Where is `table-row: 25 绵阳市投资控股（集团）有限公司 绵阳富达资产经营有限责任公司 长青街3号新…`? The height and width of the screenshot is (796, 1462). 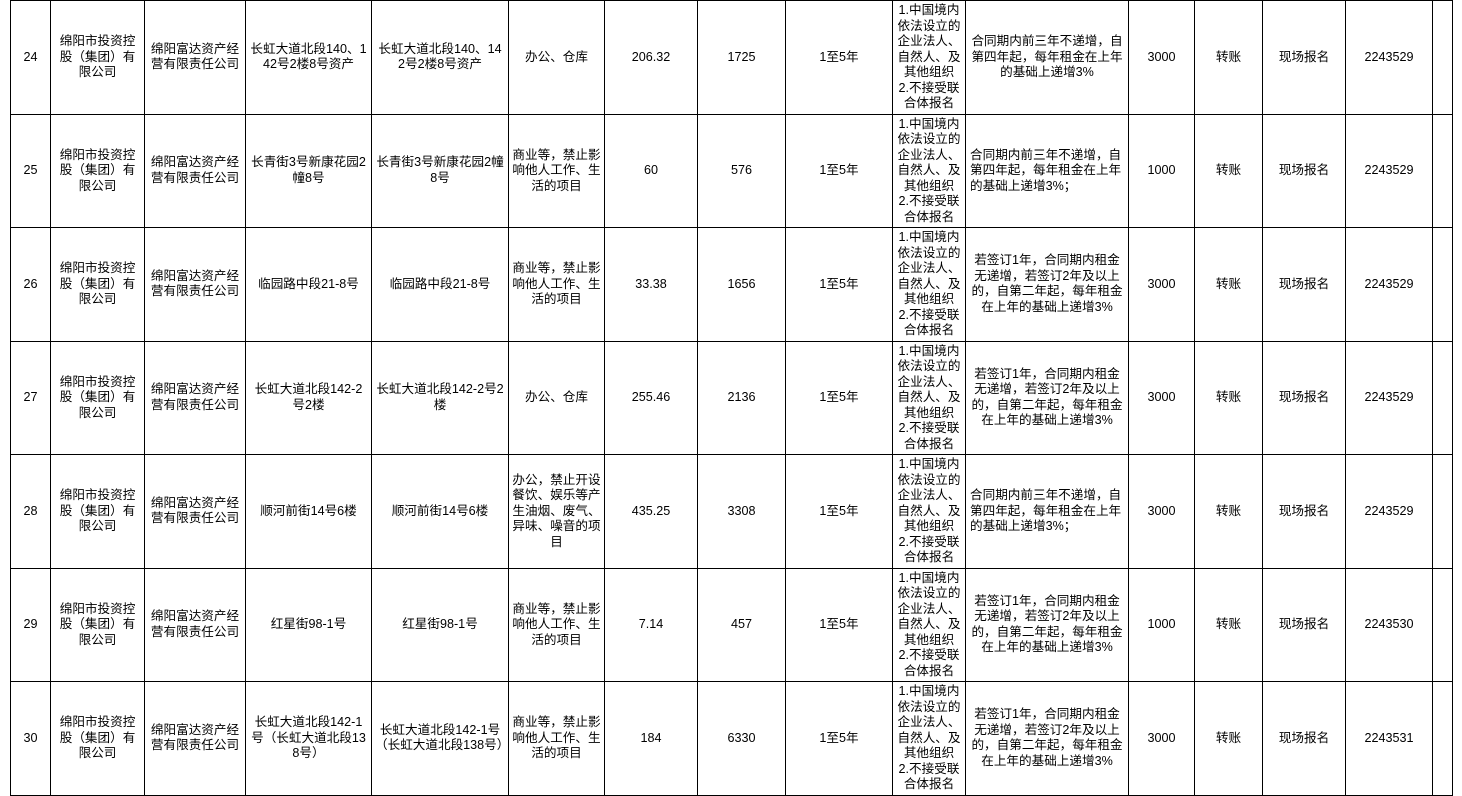 table-row: 25 绵阳市投资控股（集团）有限公司 绵阳富达资产经营有限责任公司 长青街3号新… is located at coordinates (731, 170).